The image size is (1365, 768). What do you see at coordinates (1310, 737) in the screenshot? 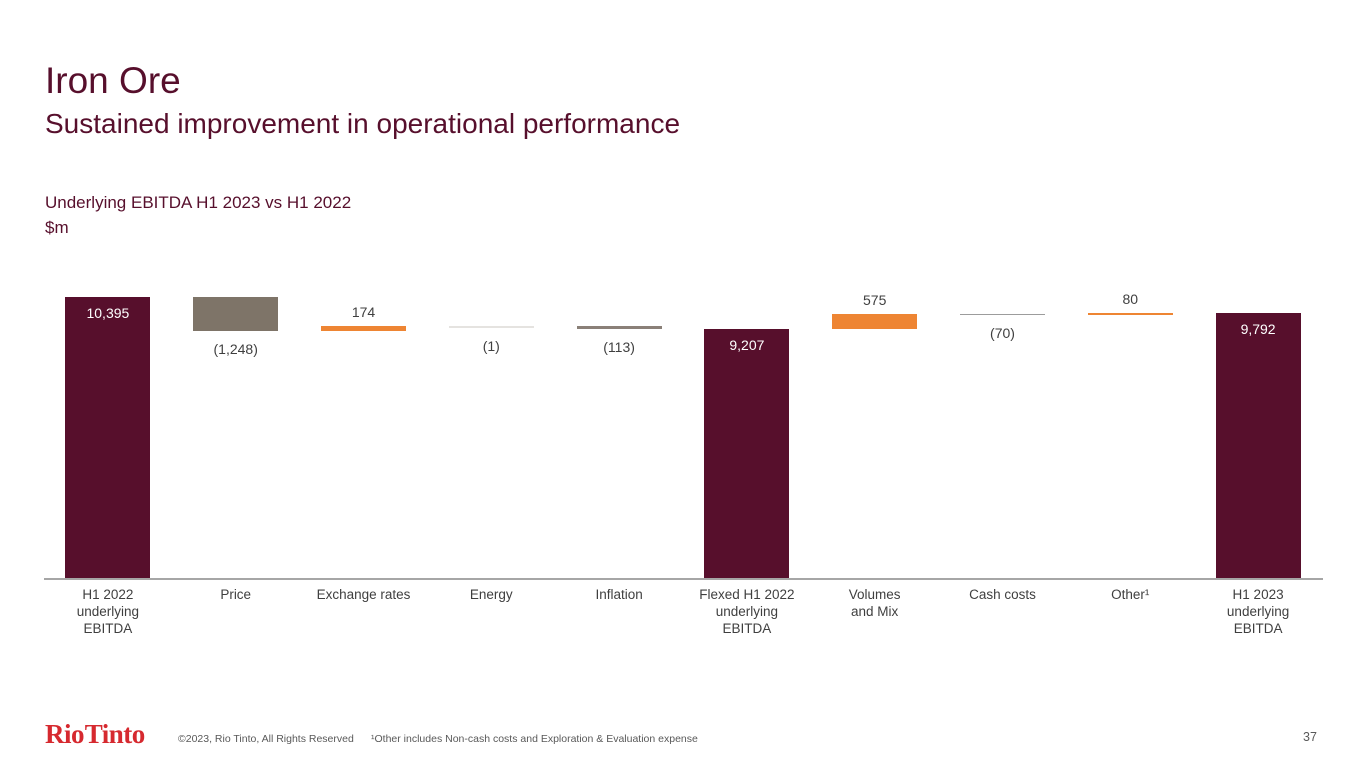
I see `page-number: 37` at bounding box center [1310, 737].